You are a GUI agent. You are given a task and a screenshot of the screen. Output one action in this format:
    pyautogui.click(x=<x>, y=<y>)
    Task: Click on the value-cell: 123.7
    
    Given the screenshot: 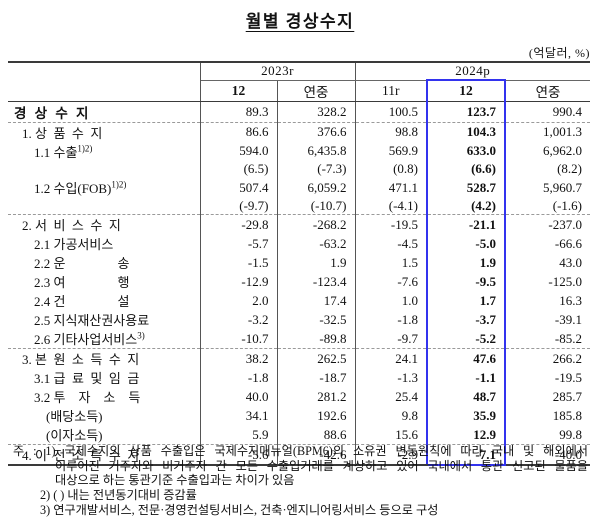 What is the action you would take?
    pyautogui.click(x=466, y=112)
    